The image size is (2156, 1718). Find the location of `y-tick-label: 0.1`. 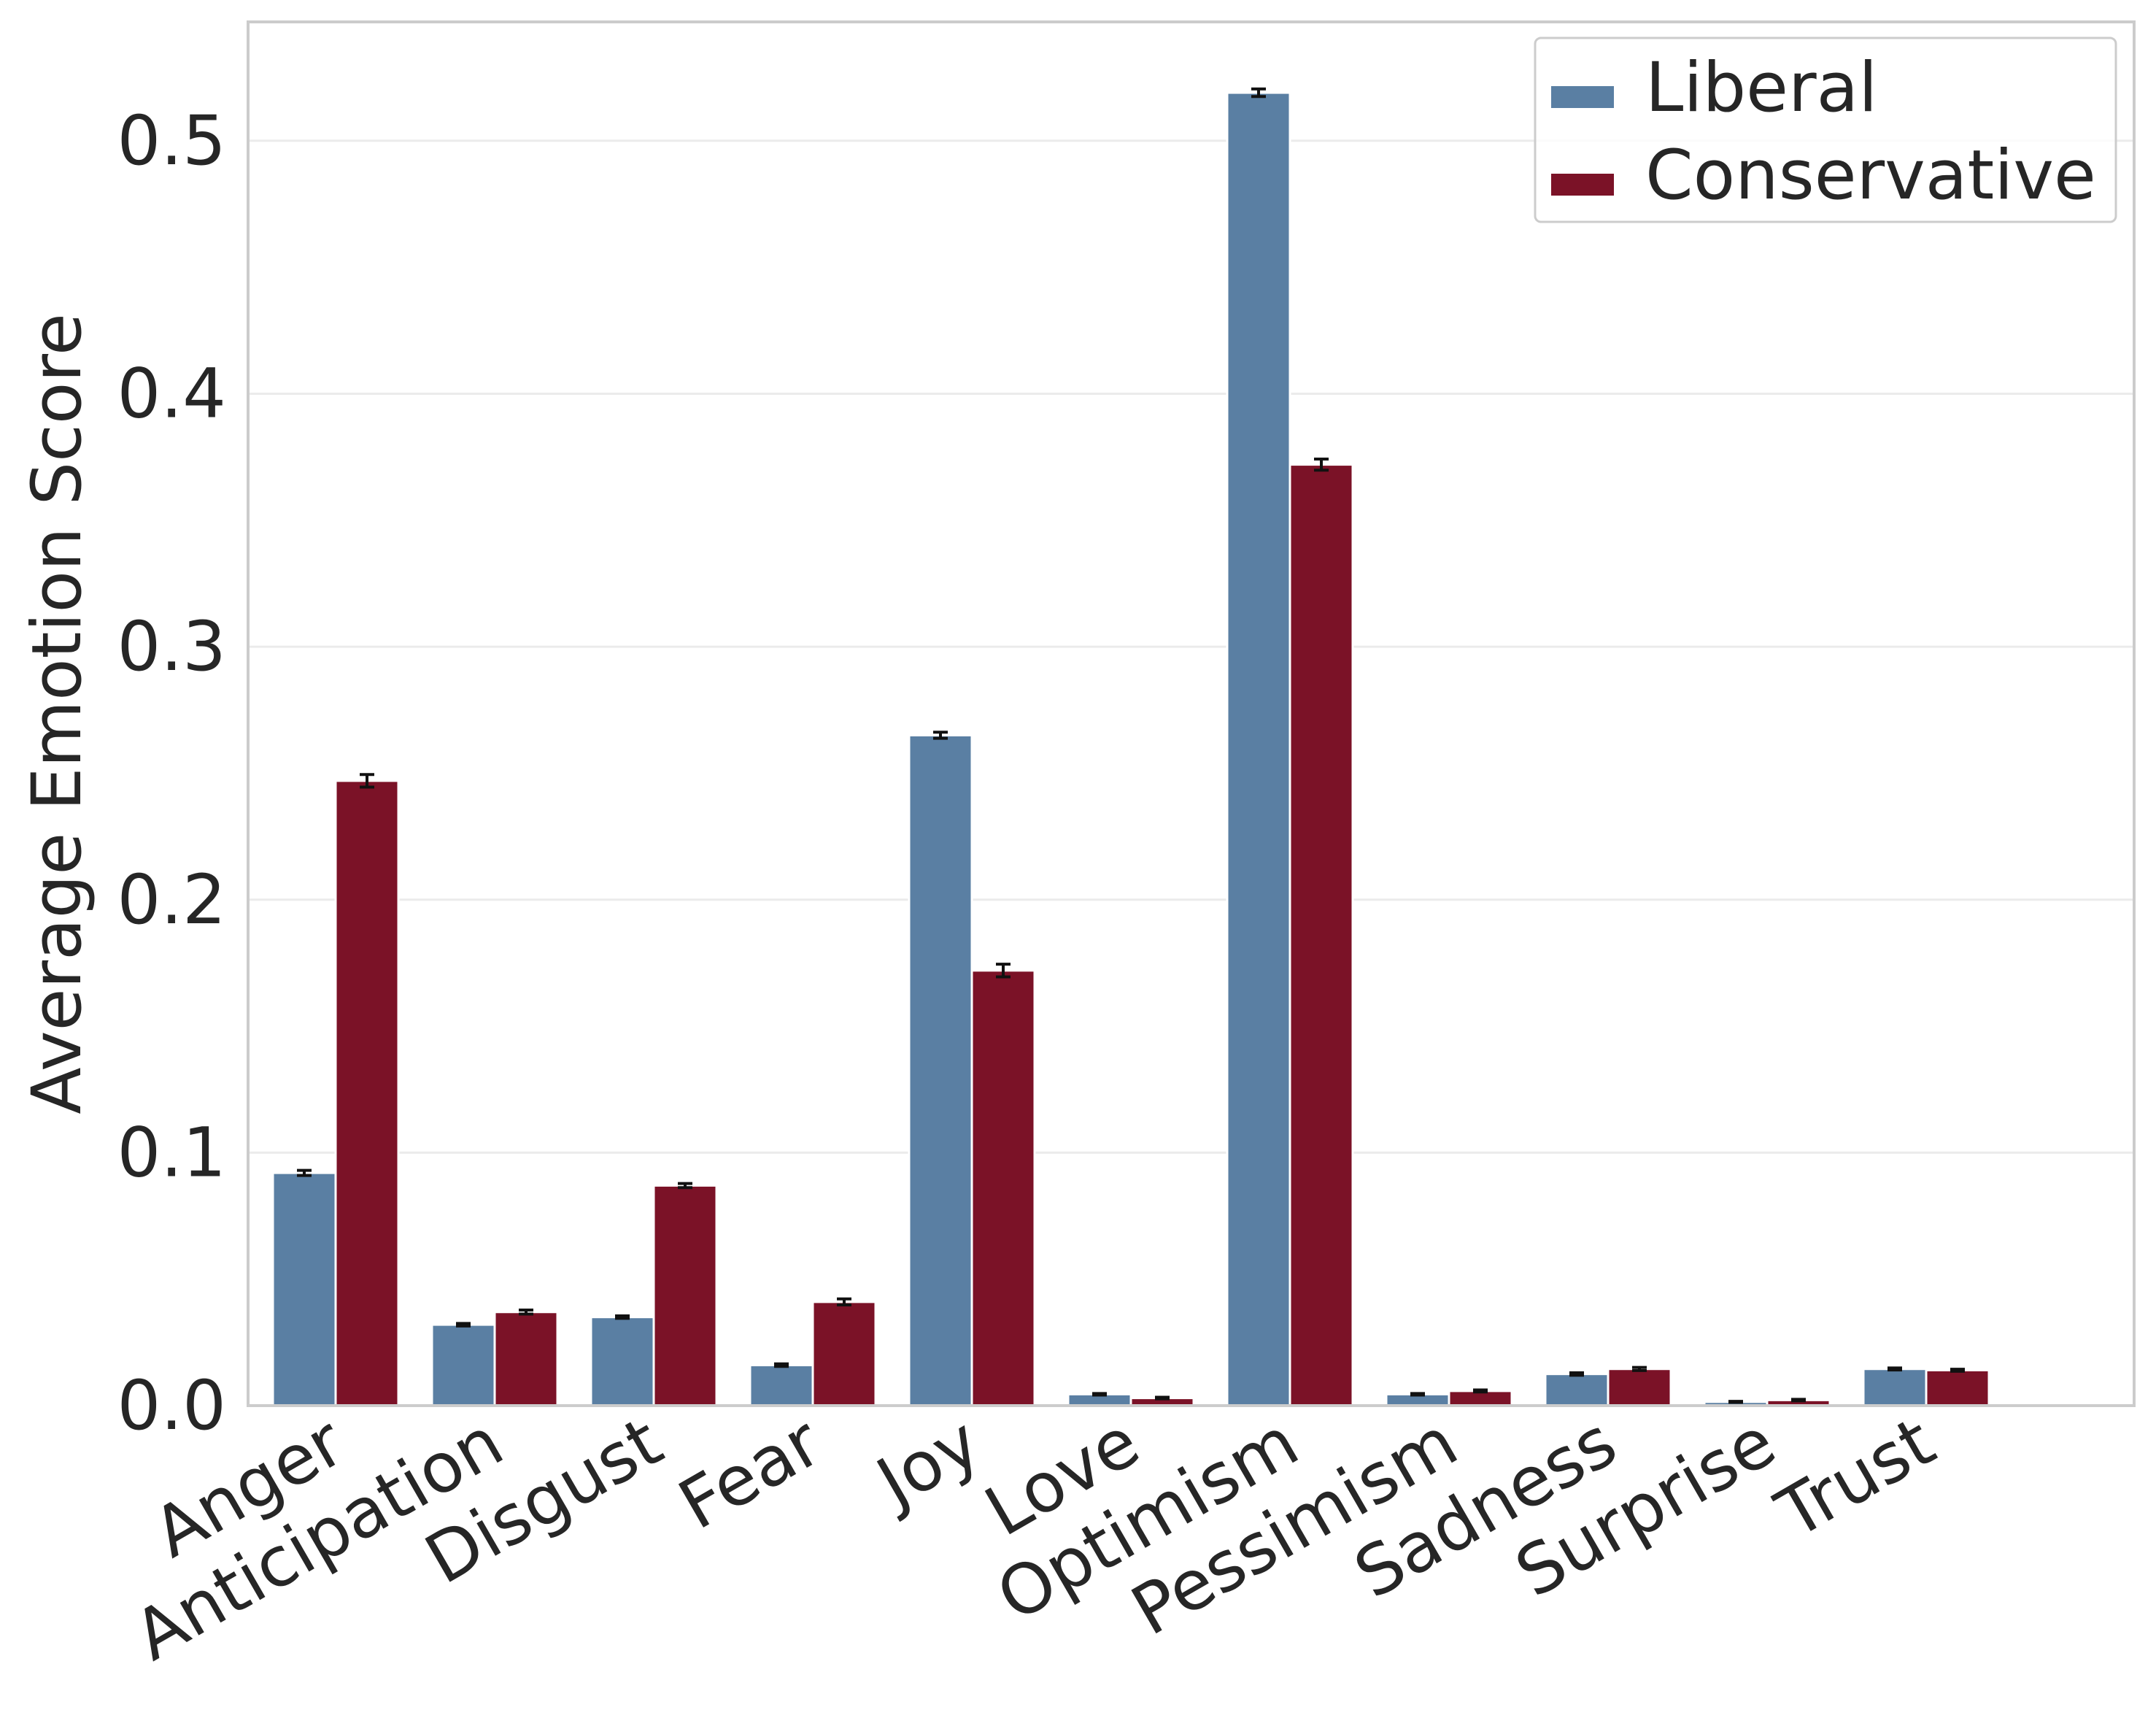

y-tick-label: 0.1 is located at coordinates (172, 1153).